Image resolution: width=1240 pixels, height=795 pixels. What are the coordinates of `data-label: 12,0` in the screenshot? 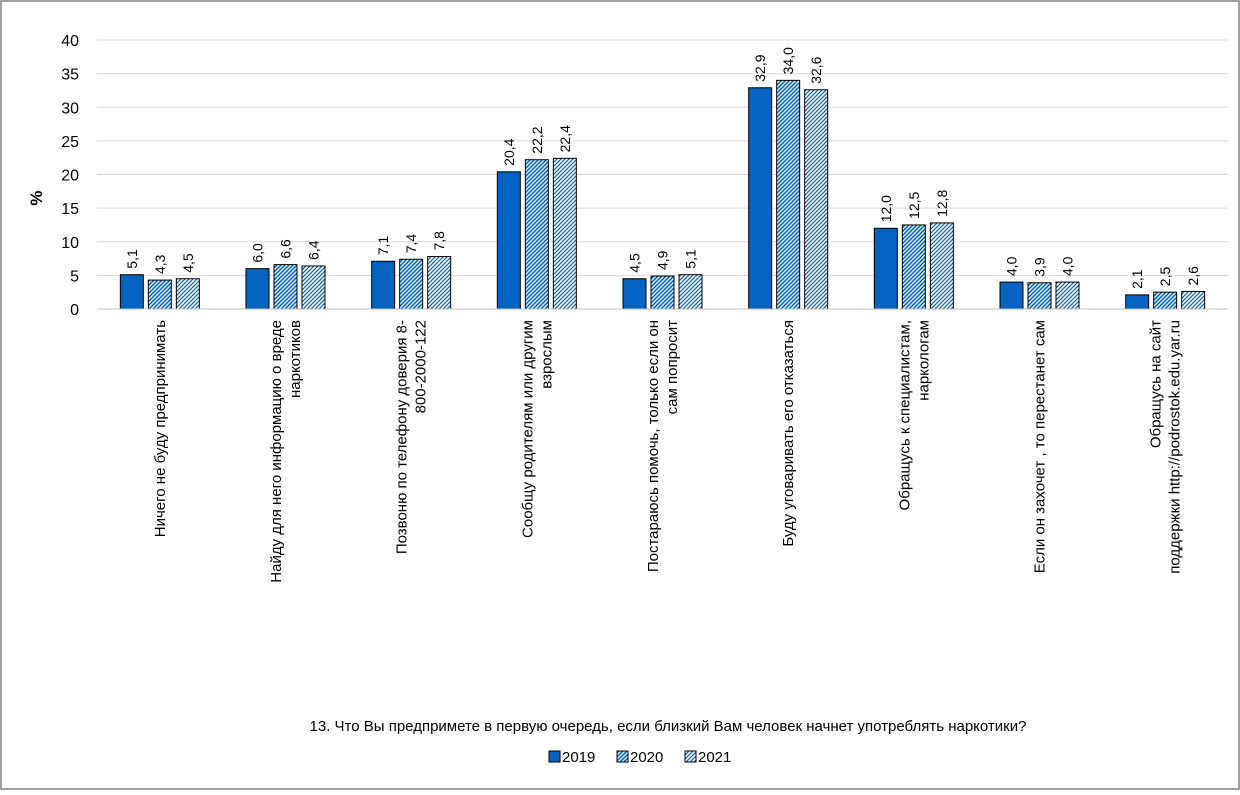 It's located at (886, 208).